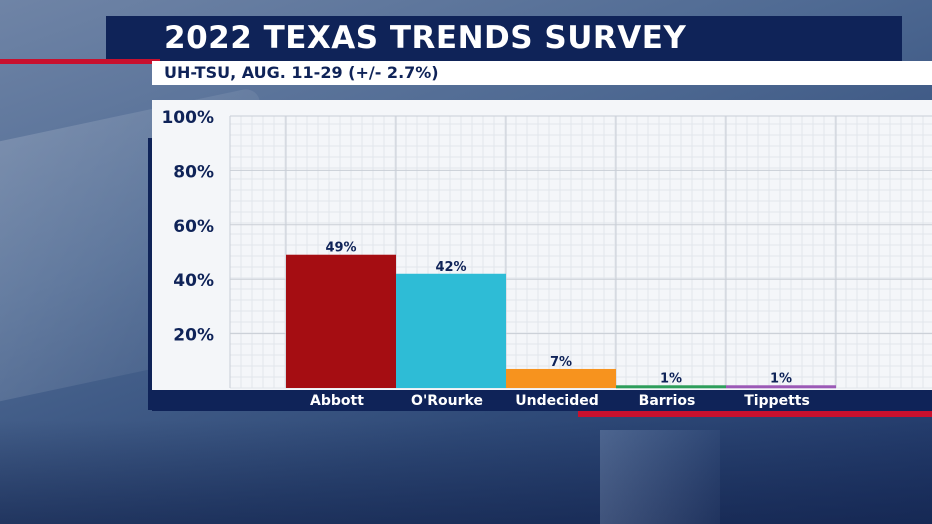 The width and height of the screenshot is (932, 524). What do you see at coordinates (671, 387) in the screenshot?
I see `bar-barrios` at bounding box center [671, 387].